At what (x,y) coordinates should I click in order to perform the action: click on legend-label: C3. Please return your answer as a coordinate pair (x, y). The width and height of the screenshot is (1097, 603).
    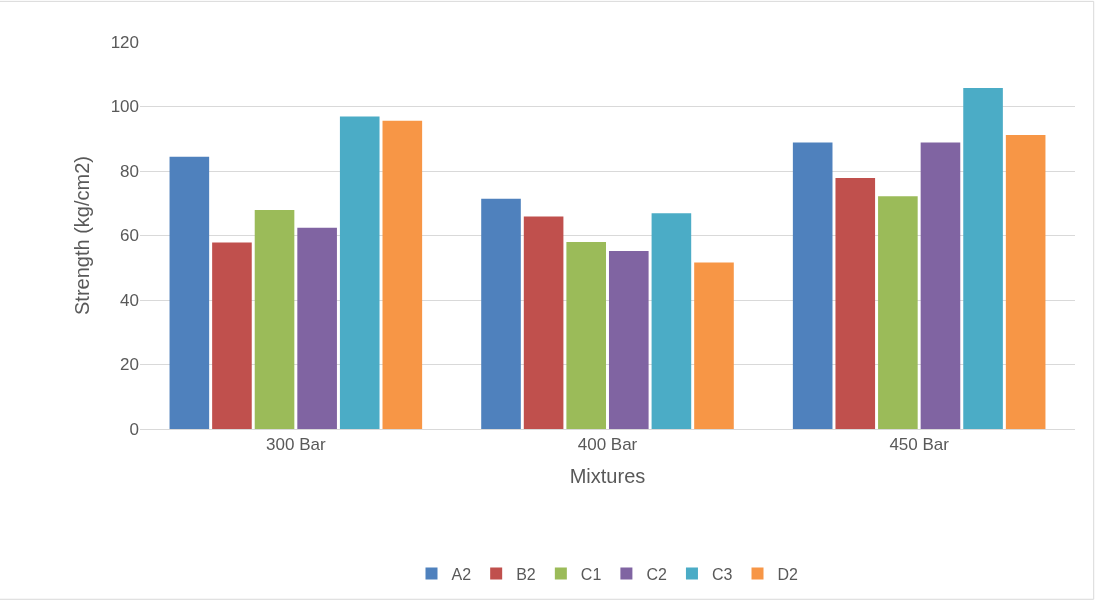
    Looking at the image, I should click on (722, 574).